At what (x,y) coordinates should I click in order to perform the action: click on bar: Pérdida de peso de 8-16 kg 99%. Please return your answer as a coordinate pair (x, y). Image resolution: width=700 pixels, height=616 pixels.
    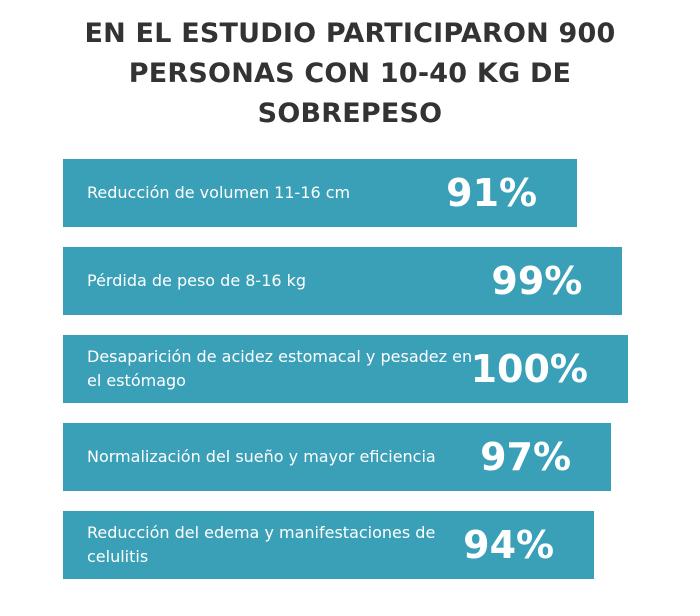
    Looking at the image, I should click on (343, 281).